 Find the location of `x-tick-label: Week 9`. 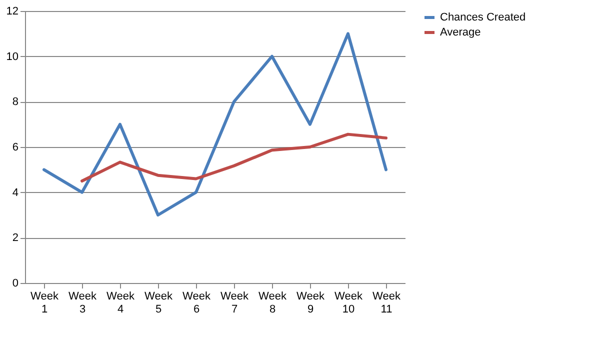

x-tick-label: Week 9 is located at coordinates (310, 303).